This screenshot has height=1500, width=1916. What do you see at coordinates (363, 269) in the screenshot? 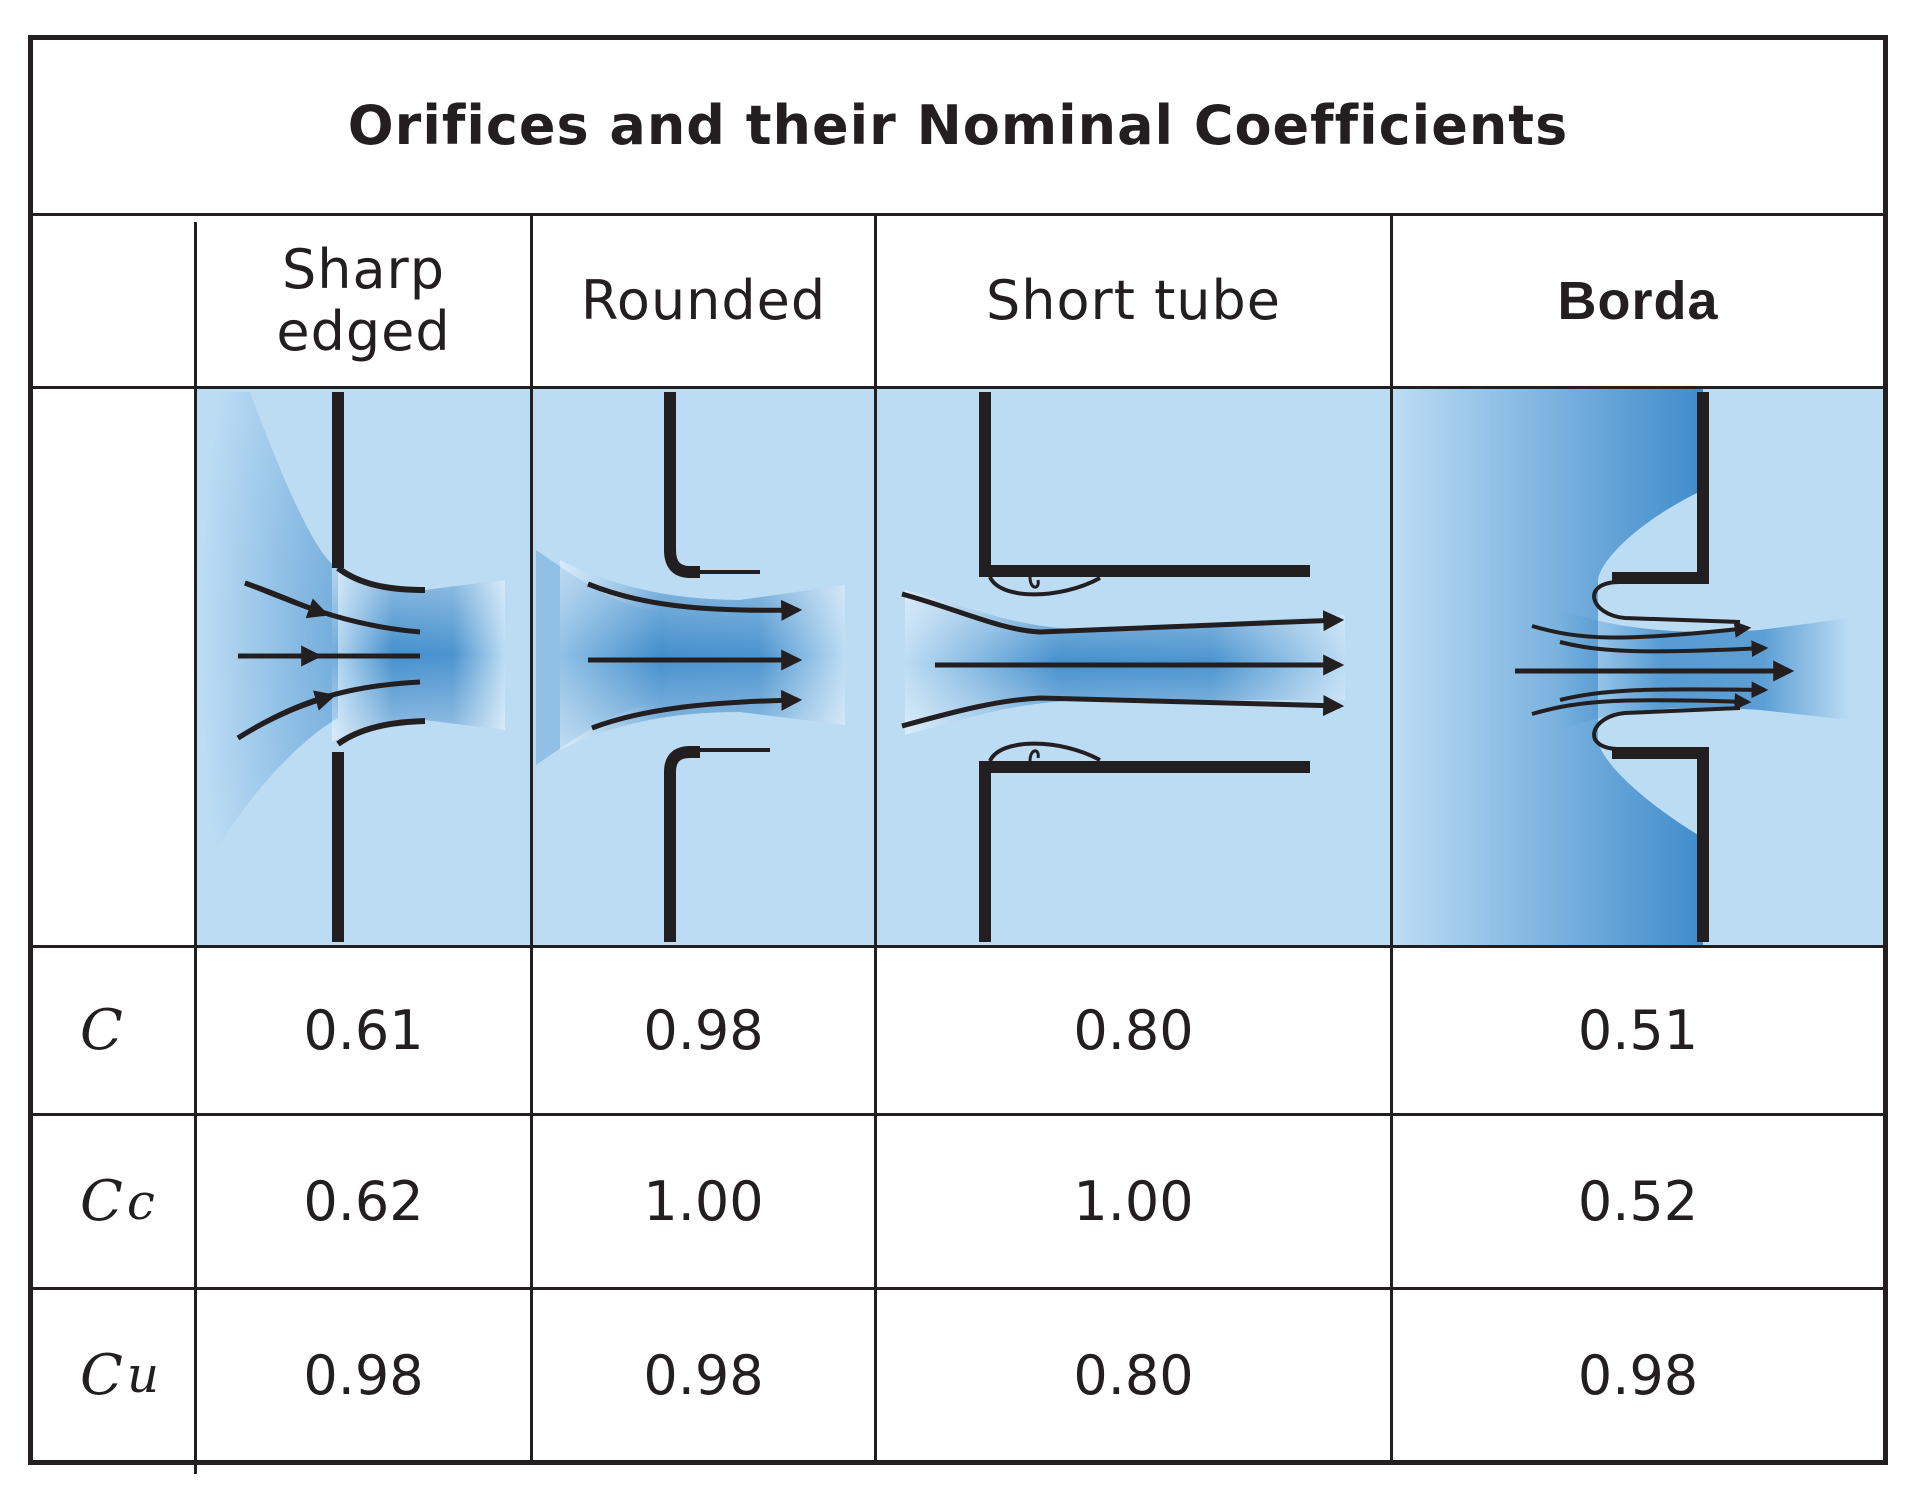
I see `header-sharp-line1: Sharp` at bounding box center [363, 269].